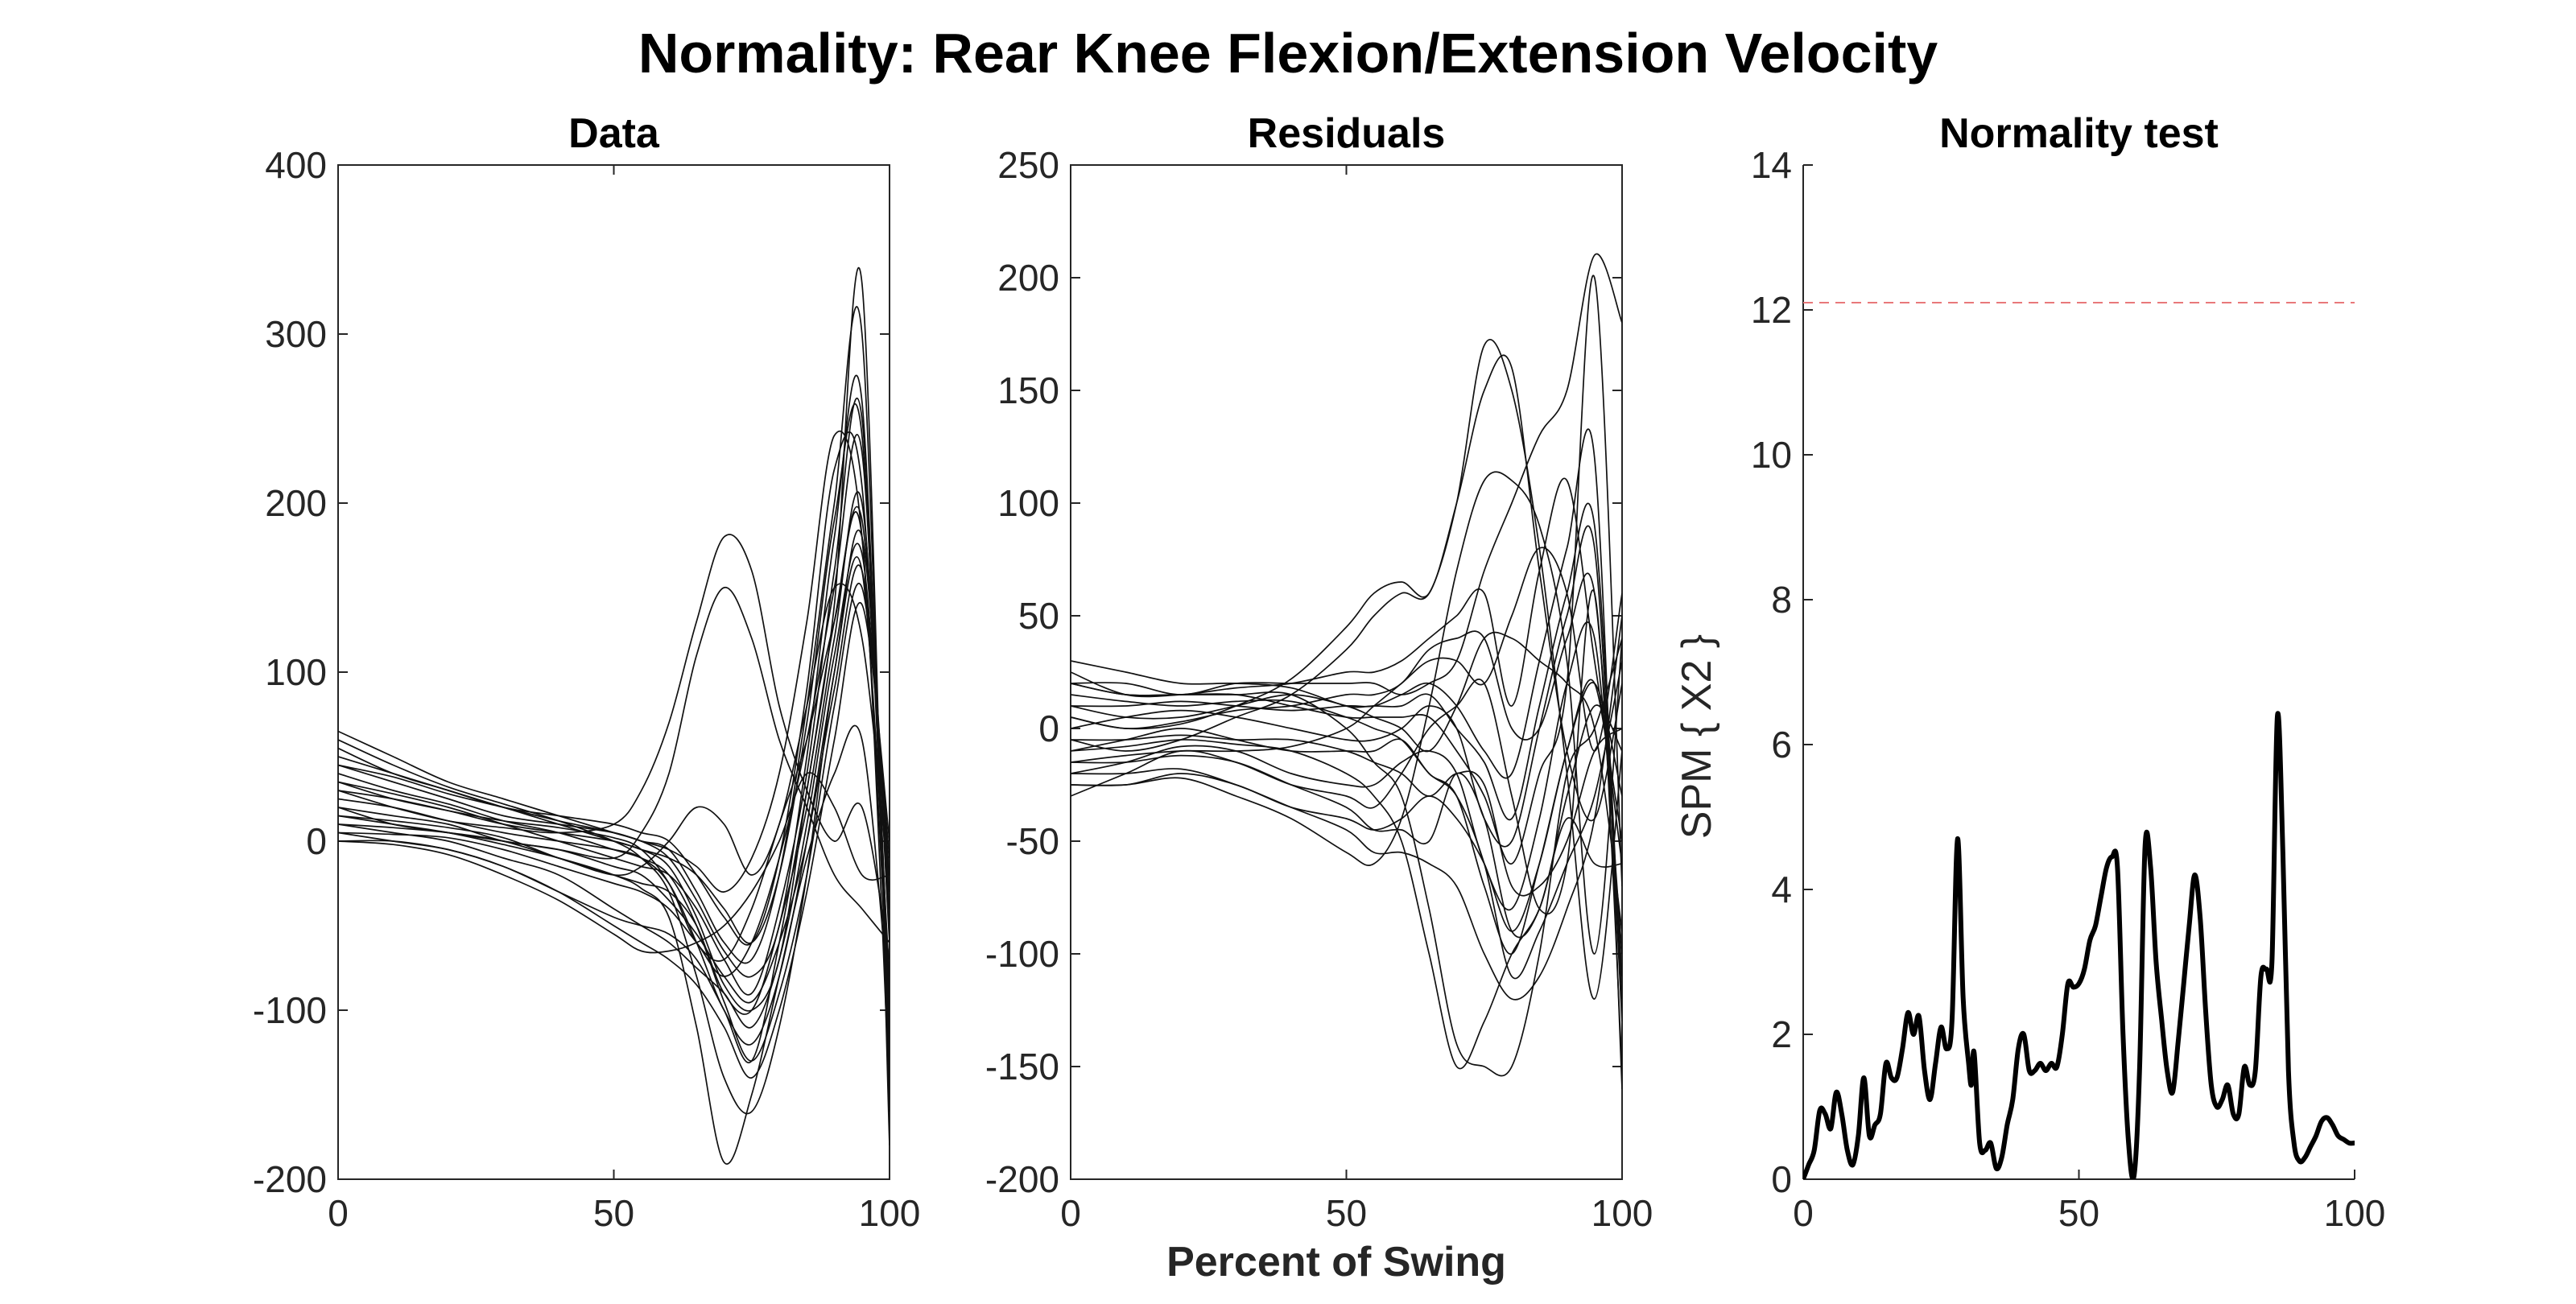 Image resolution: width=2576 pixels, height=1304 pixels. What do you see at coordinates (1803, 1213) in the screenshot?
I see `normality-test-x-tick-label: 0` at bounding box center [1803, 1213].